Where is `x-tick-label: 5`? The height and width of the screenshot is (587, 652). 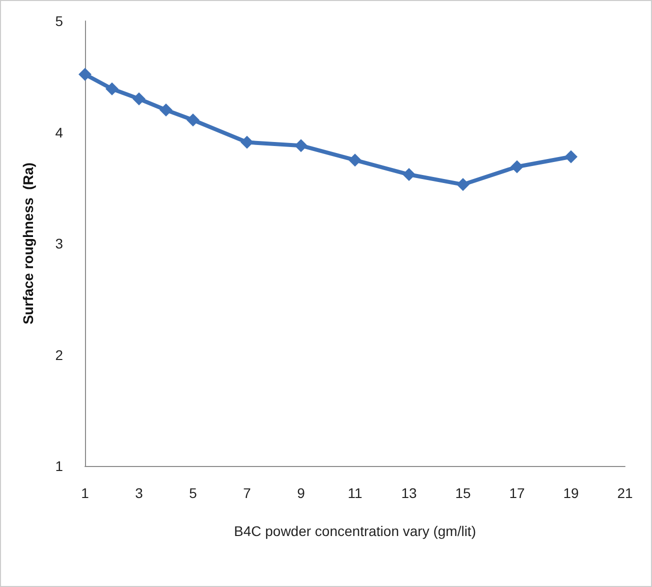
x-tick-label: 5 is located at coordinates (193, 493).